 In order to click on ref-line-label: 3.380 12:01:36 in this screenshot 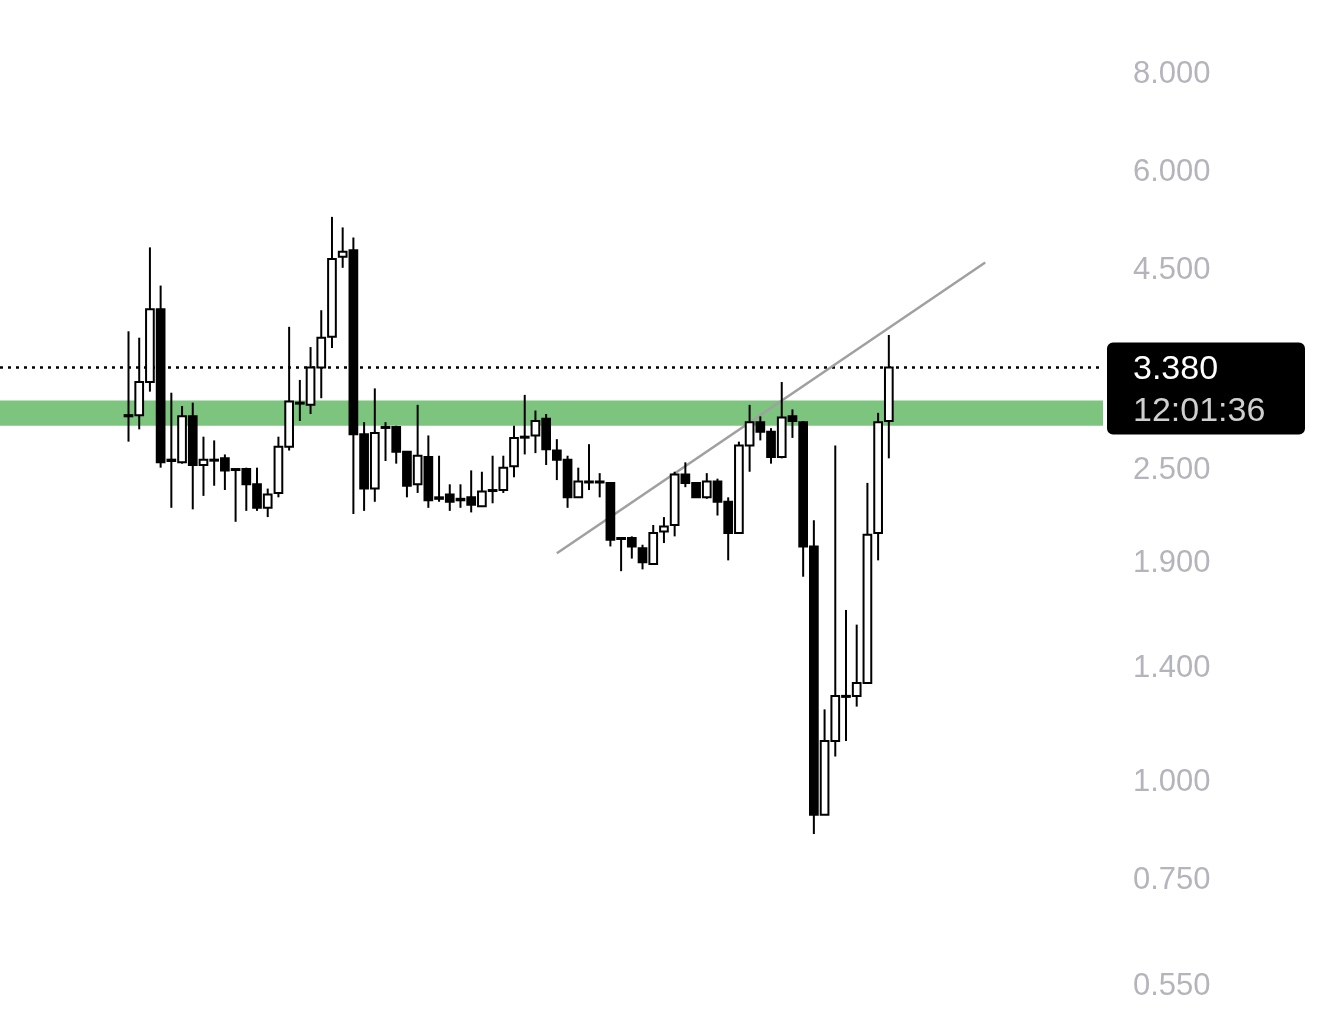, I will do `click(1199, 387)`.